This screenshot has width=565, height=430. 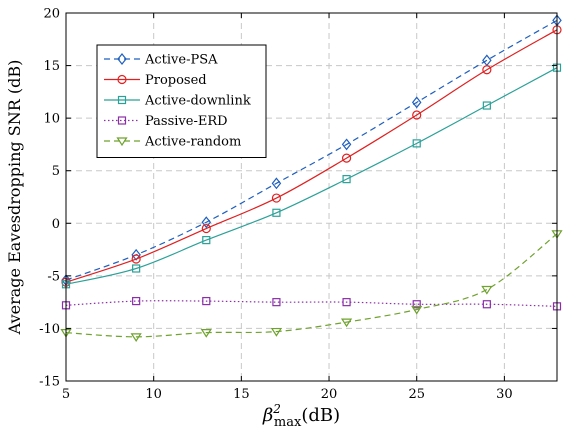 I want to click on legend-marker-active-random, so click(x=122, y=142).